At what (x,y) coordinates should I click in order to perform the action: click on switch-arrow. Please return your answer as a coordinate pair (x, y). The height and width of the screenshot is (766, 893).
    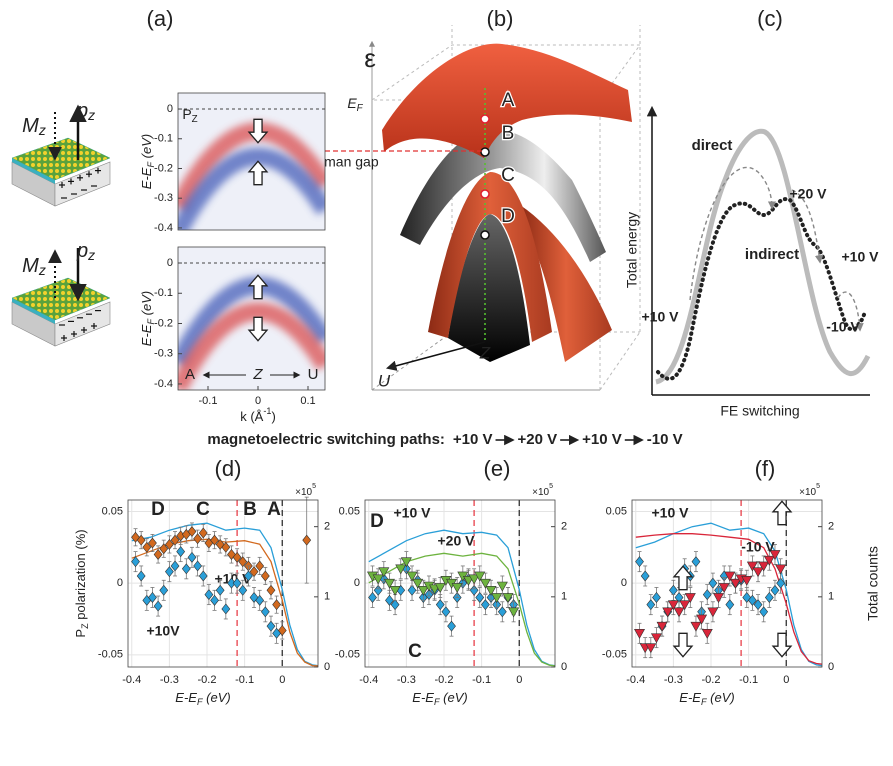
    Looking at the image, I should click on (850, 311).